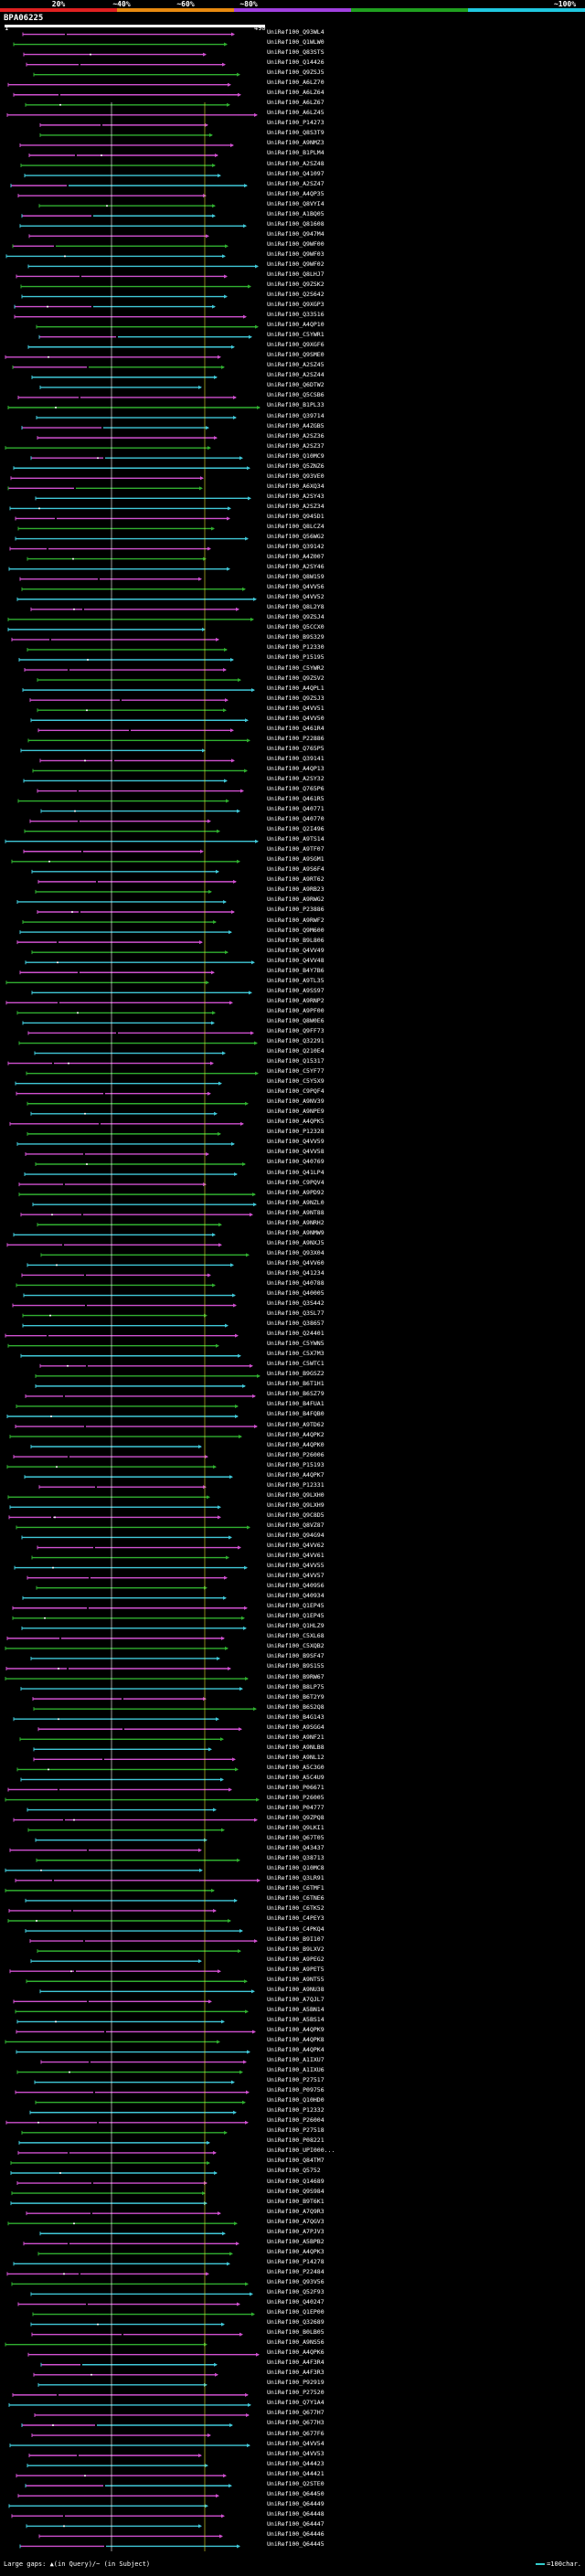 The width and height of the screenshot is (585, 2576). Describe the element at coordinates (296, 203) in the screenshot. I see `hit-label: UniRef100_Q8VYI4` at that location.